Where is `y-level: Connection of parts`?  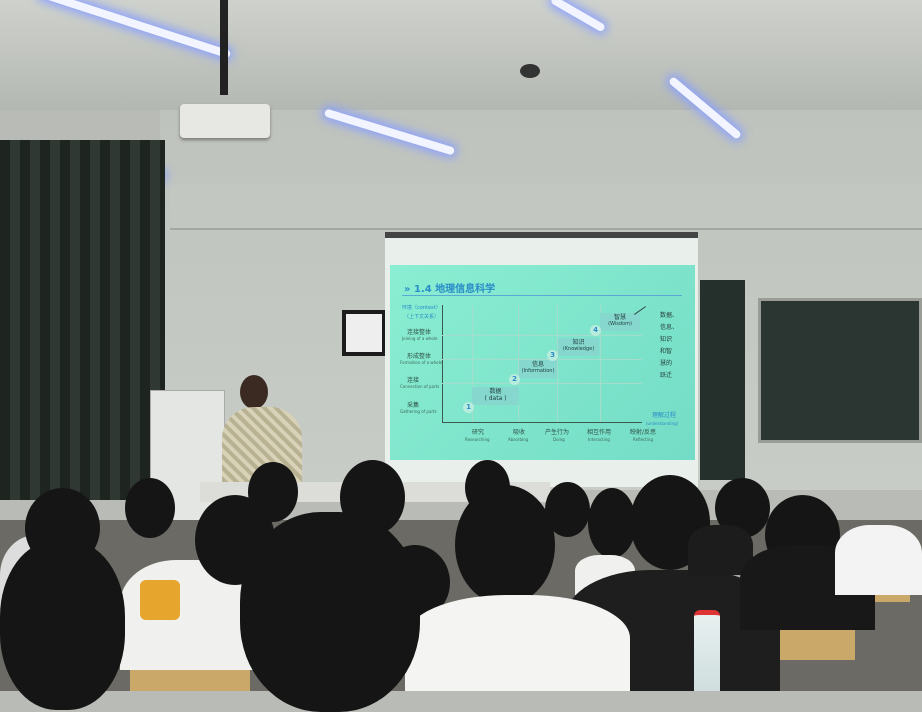
y-level: Connection of parts is located at coordinates (420, 386).